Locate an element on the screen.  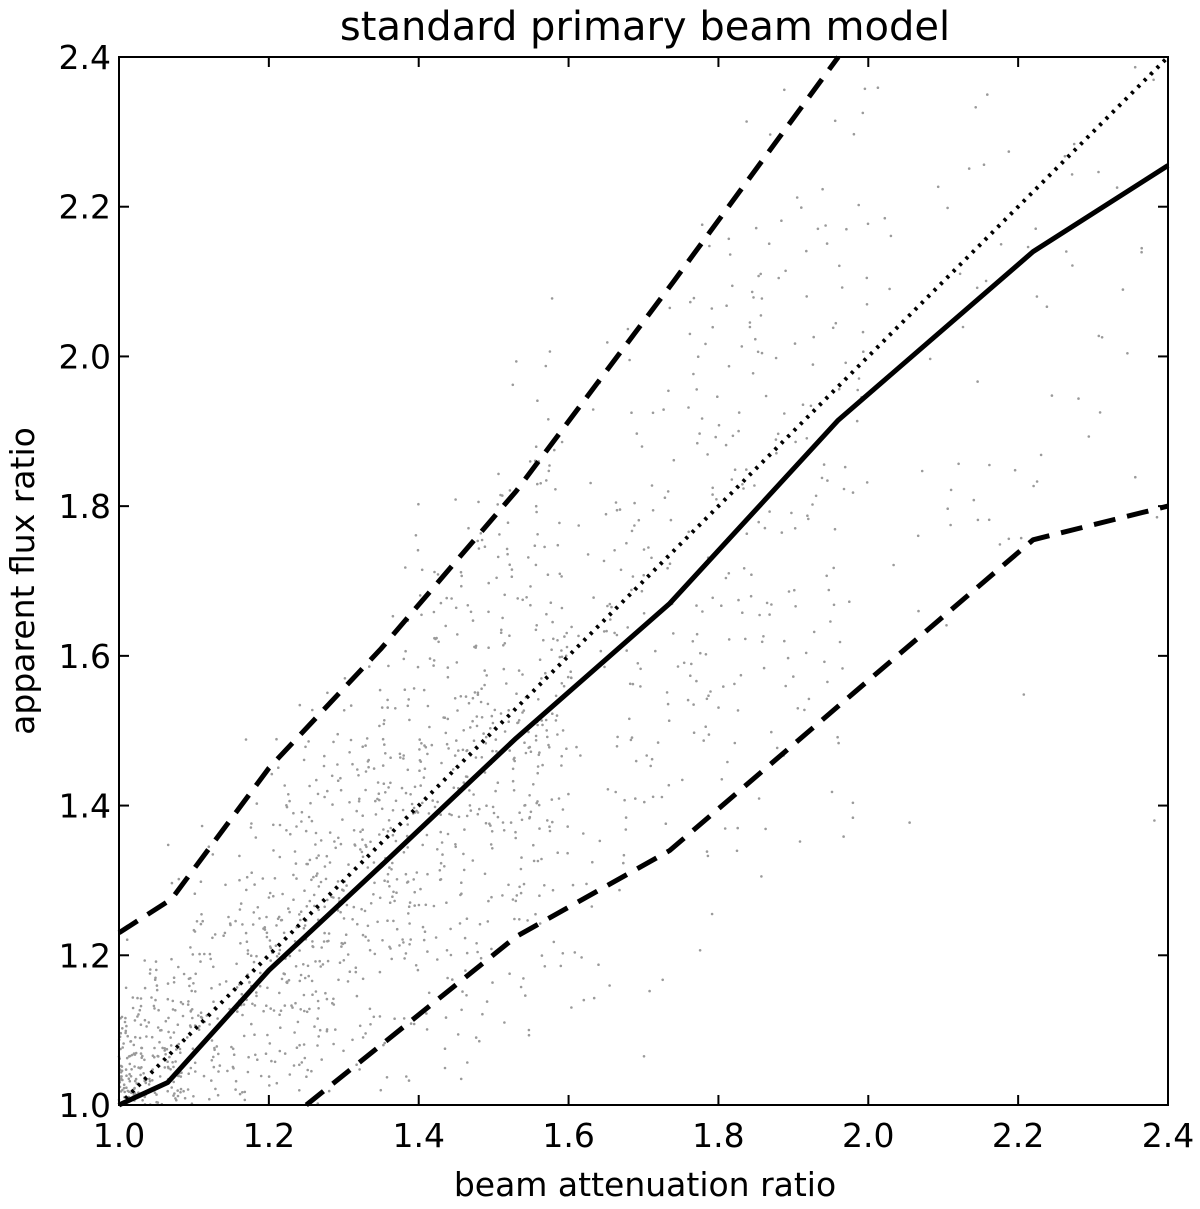
x-tick-label: 1.8 is located at coordinates (718, 1135).